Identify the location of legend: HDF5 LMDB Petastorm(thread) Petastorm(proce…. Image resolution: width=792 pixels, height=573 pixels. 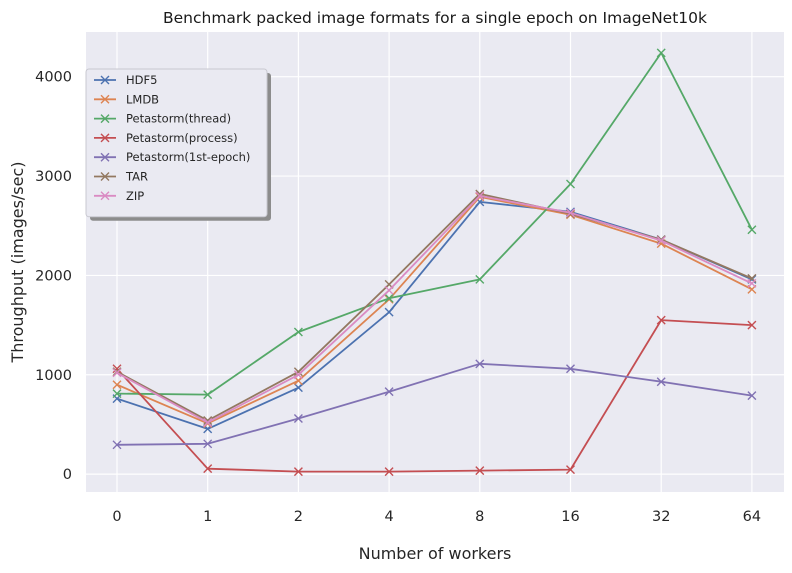
(178, 144).